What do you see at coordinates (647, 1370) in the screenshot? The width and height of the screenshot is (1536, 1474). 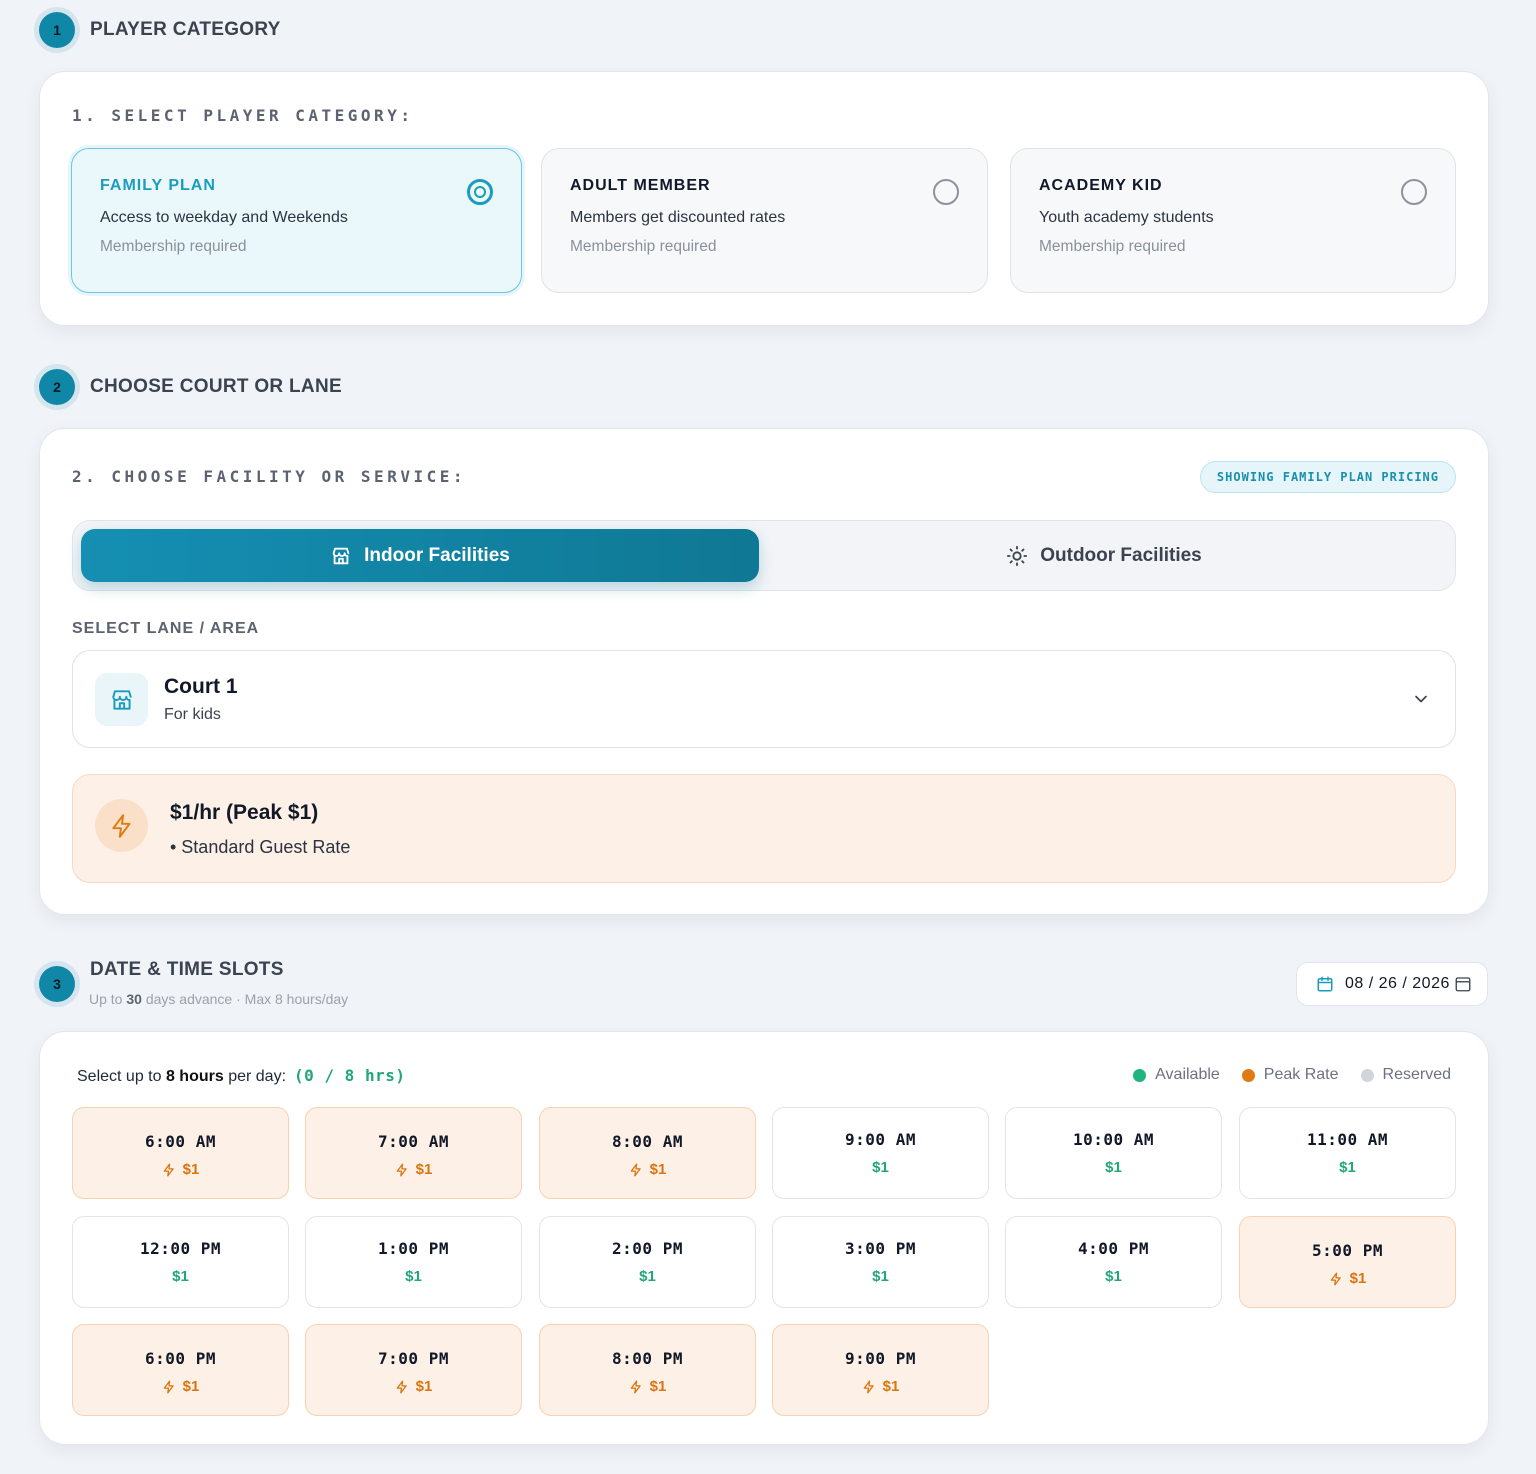 I see `time-slot: 8:00 PM $1` at bounding box center [647, 1370].